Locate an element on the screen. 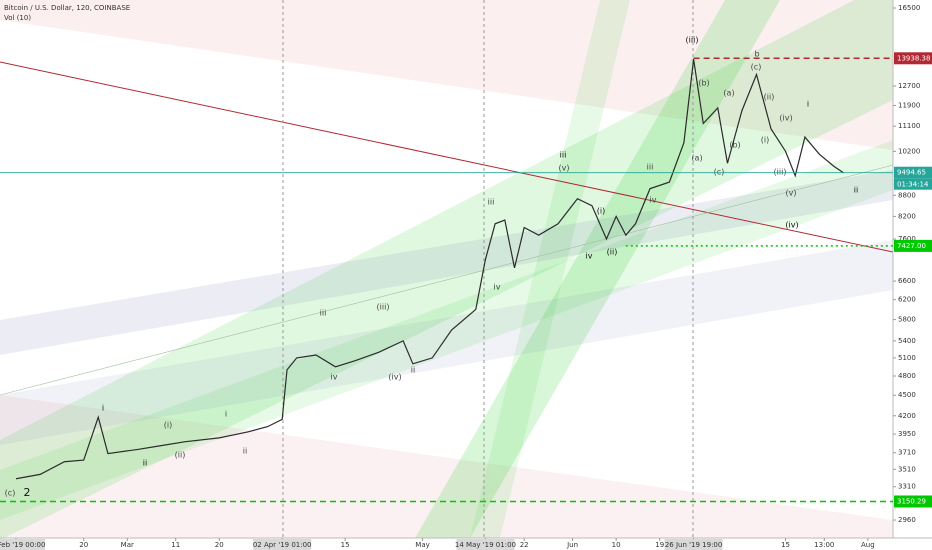 The image size is (932, 550). level-label: 7427.00 is located at coordinates (911, 246).